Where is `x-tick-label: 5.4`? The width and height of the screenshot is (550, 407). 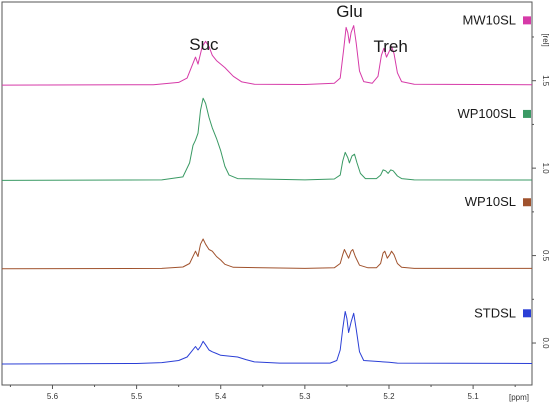
x-tick-label: 5.4 is located at coordinates (221, 396).